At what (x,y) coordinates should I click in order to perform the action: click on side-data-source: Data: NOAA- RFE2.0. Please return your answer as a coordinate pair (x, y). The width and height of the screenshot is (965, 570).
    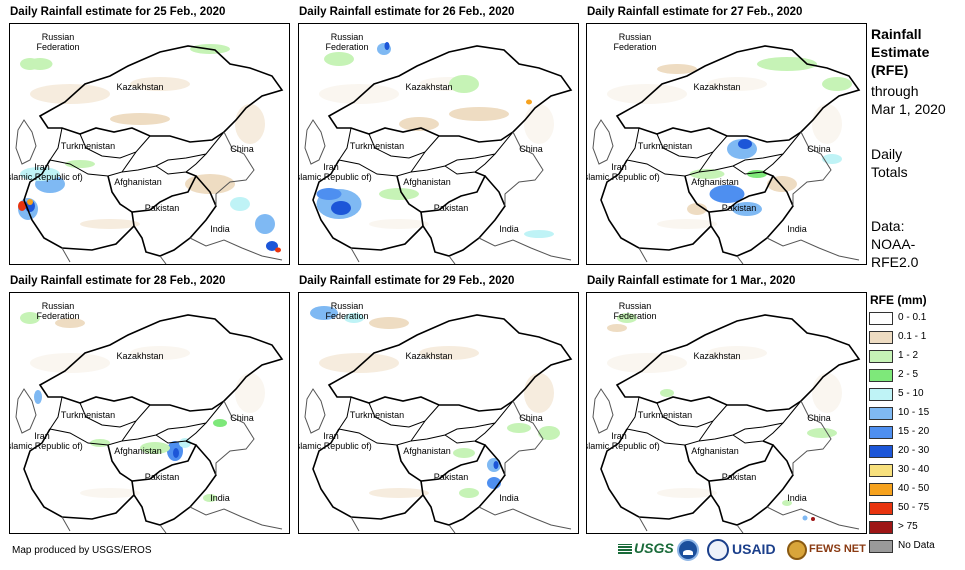
    Looking at the image, I should click on (894, 244).